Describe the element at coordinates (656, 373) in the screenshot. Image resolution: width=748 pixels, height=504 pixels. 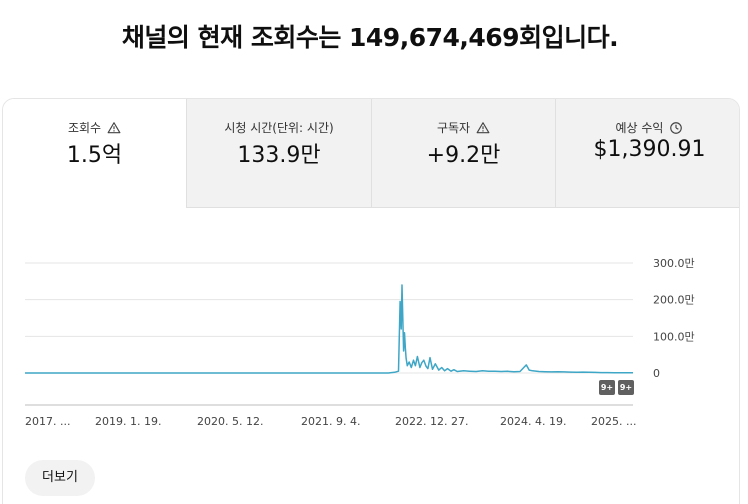
I see `y-tick-label: 0` at that location.